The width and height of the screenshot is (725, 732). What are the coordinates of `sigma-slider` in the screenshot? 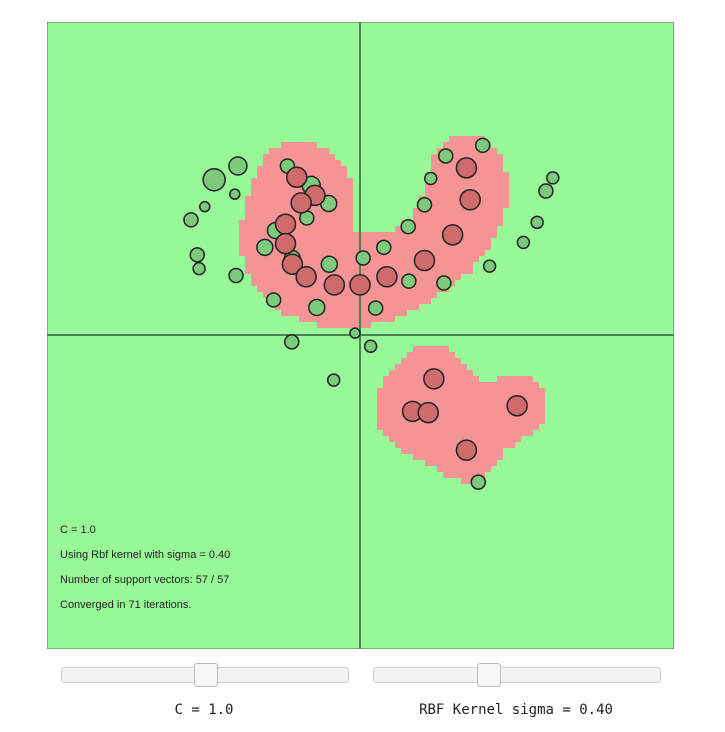 It's located at (517, 675).